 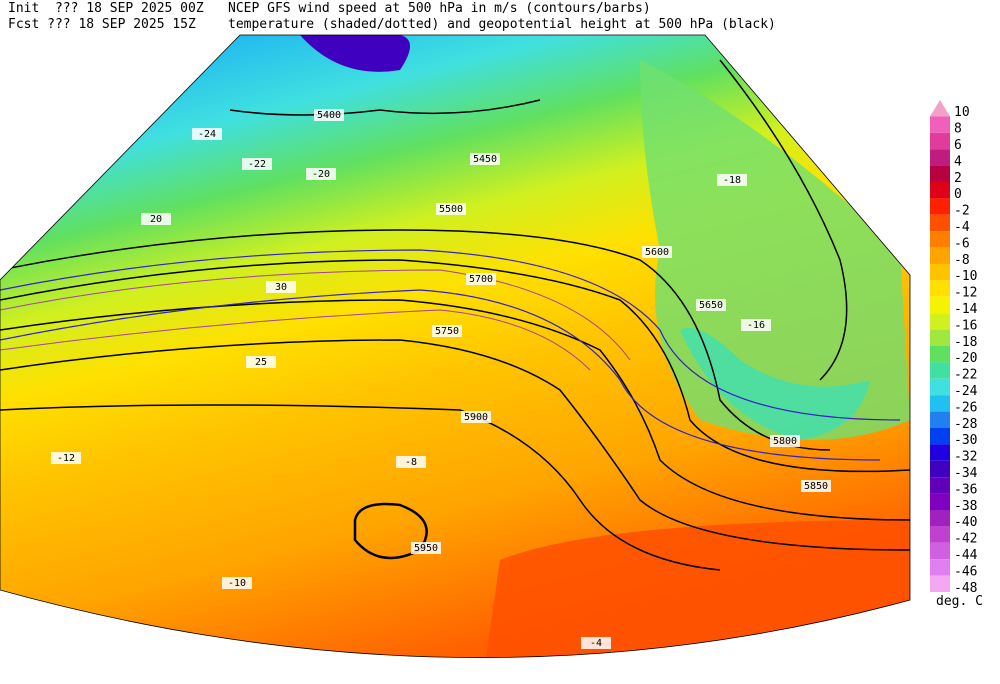 I want to click on colorbar-label: 10, so click(x=962, y=112).